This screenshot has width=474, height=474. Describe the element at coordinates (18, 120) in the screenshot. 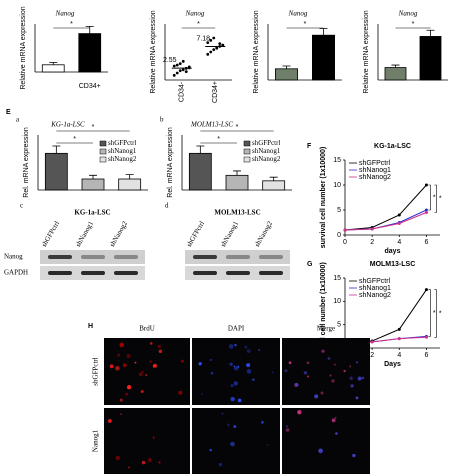

I see `panel-letter: a` at that location.